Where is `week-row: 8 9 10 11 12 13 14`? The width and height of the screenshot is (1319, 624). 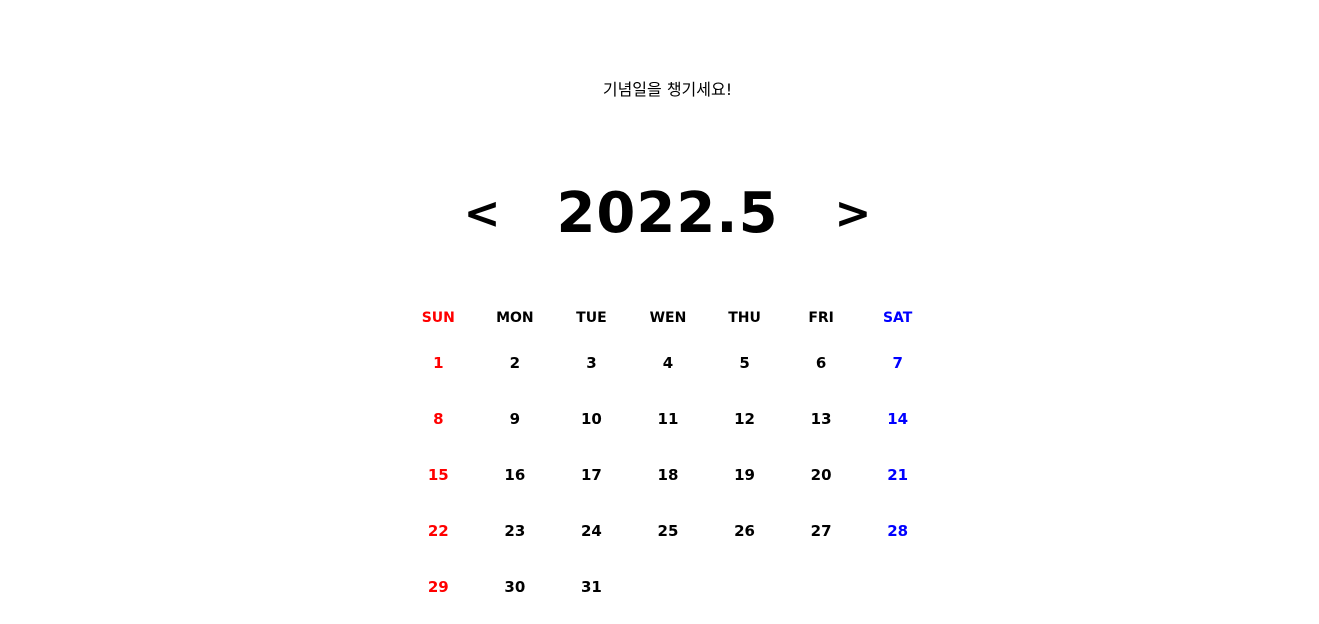
week-row: 8 9 10 11 12 13 14 is located at coordinates (668, 419).